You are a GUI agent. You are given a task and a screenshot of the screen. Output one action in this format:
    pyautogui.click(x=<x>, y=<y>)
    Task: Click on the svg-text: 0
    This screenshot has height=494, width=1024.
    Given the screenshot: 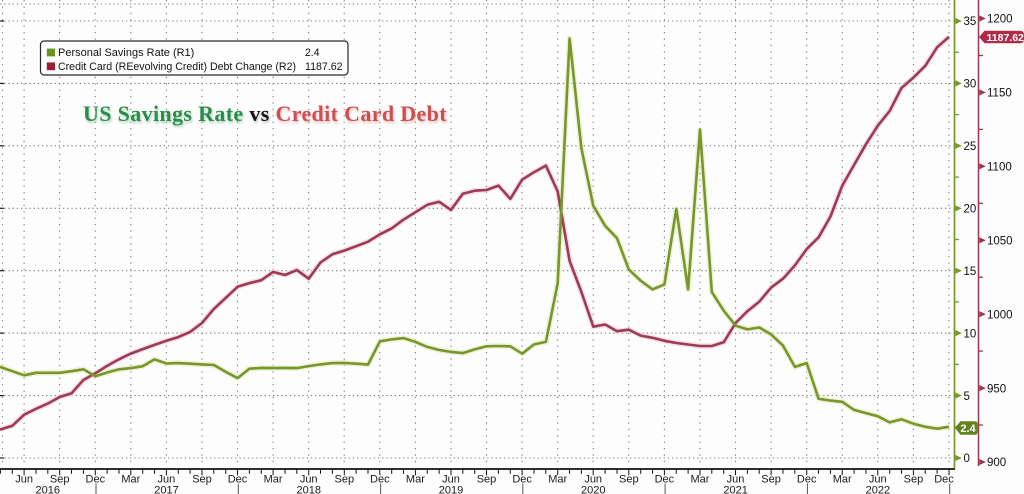 What is the action you would take?
    pyautogui.click(x=967, y=459)
    